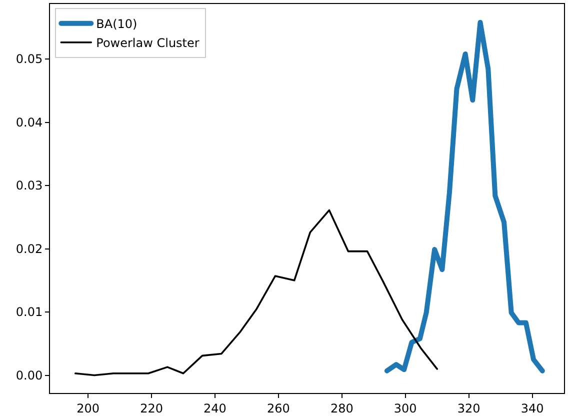  What do you see at coordinates (151, 408) in the screenshot?
I see `x-tick-label: 220` at bounding box center [151, 408].